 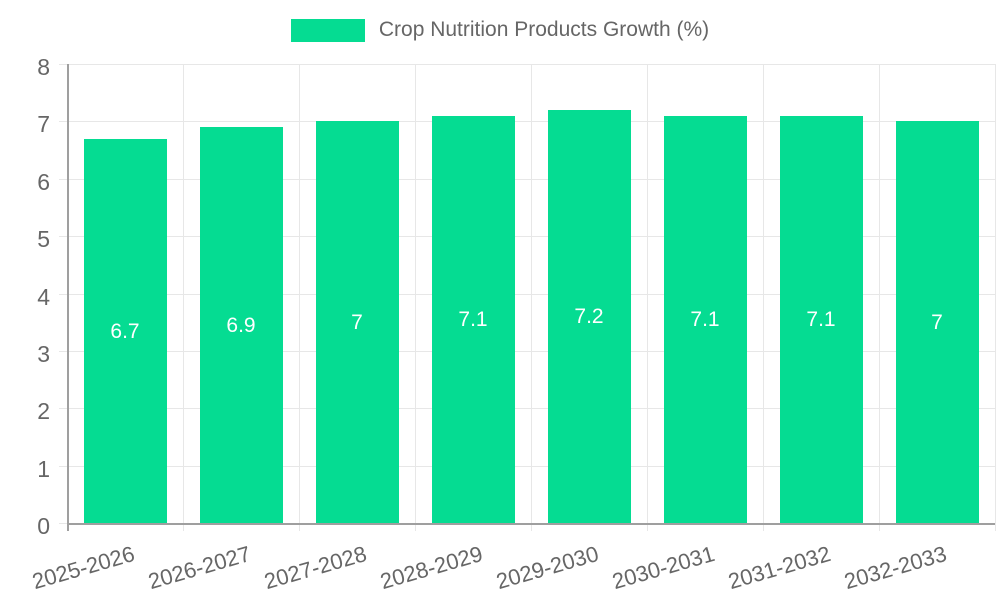 I want to click on bar-2032-2033, so click(x=937, y=322).